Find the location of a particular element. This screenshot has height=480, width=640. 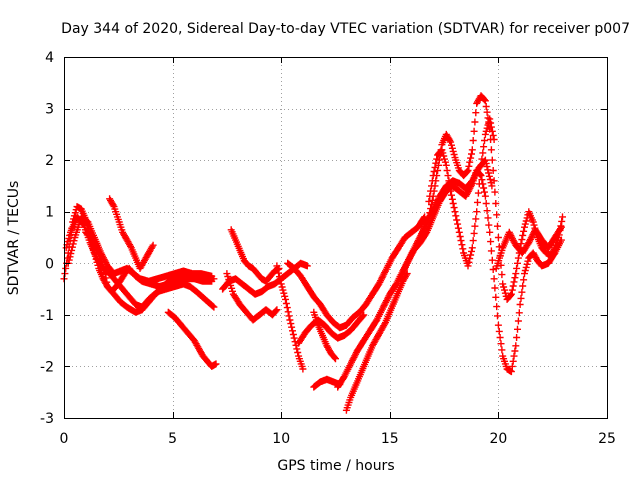

x-tick-label: 0 is located at coordinates (64, 439).